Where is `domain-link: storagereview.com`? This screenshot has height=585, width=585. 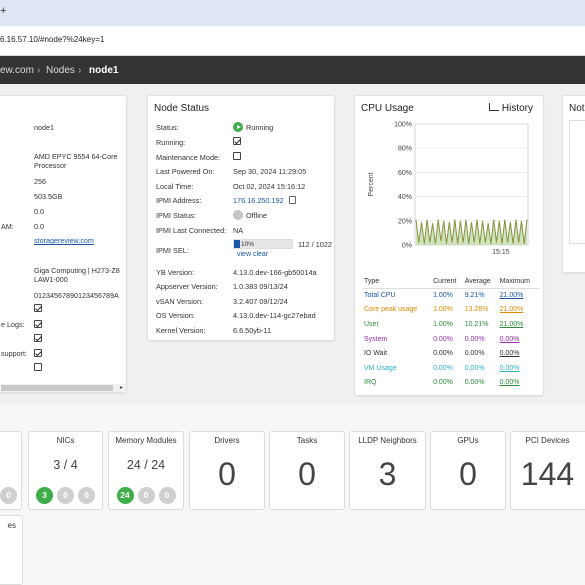
domain-link: storagereview.com is located at coordinates (64, 240).